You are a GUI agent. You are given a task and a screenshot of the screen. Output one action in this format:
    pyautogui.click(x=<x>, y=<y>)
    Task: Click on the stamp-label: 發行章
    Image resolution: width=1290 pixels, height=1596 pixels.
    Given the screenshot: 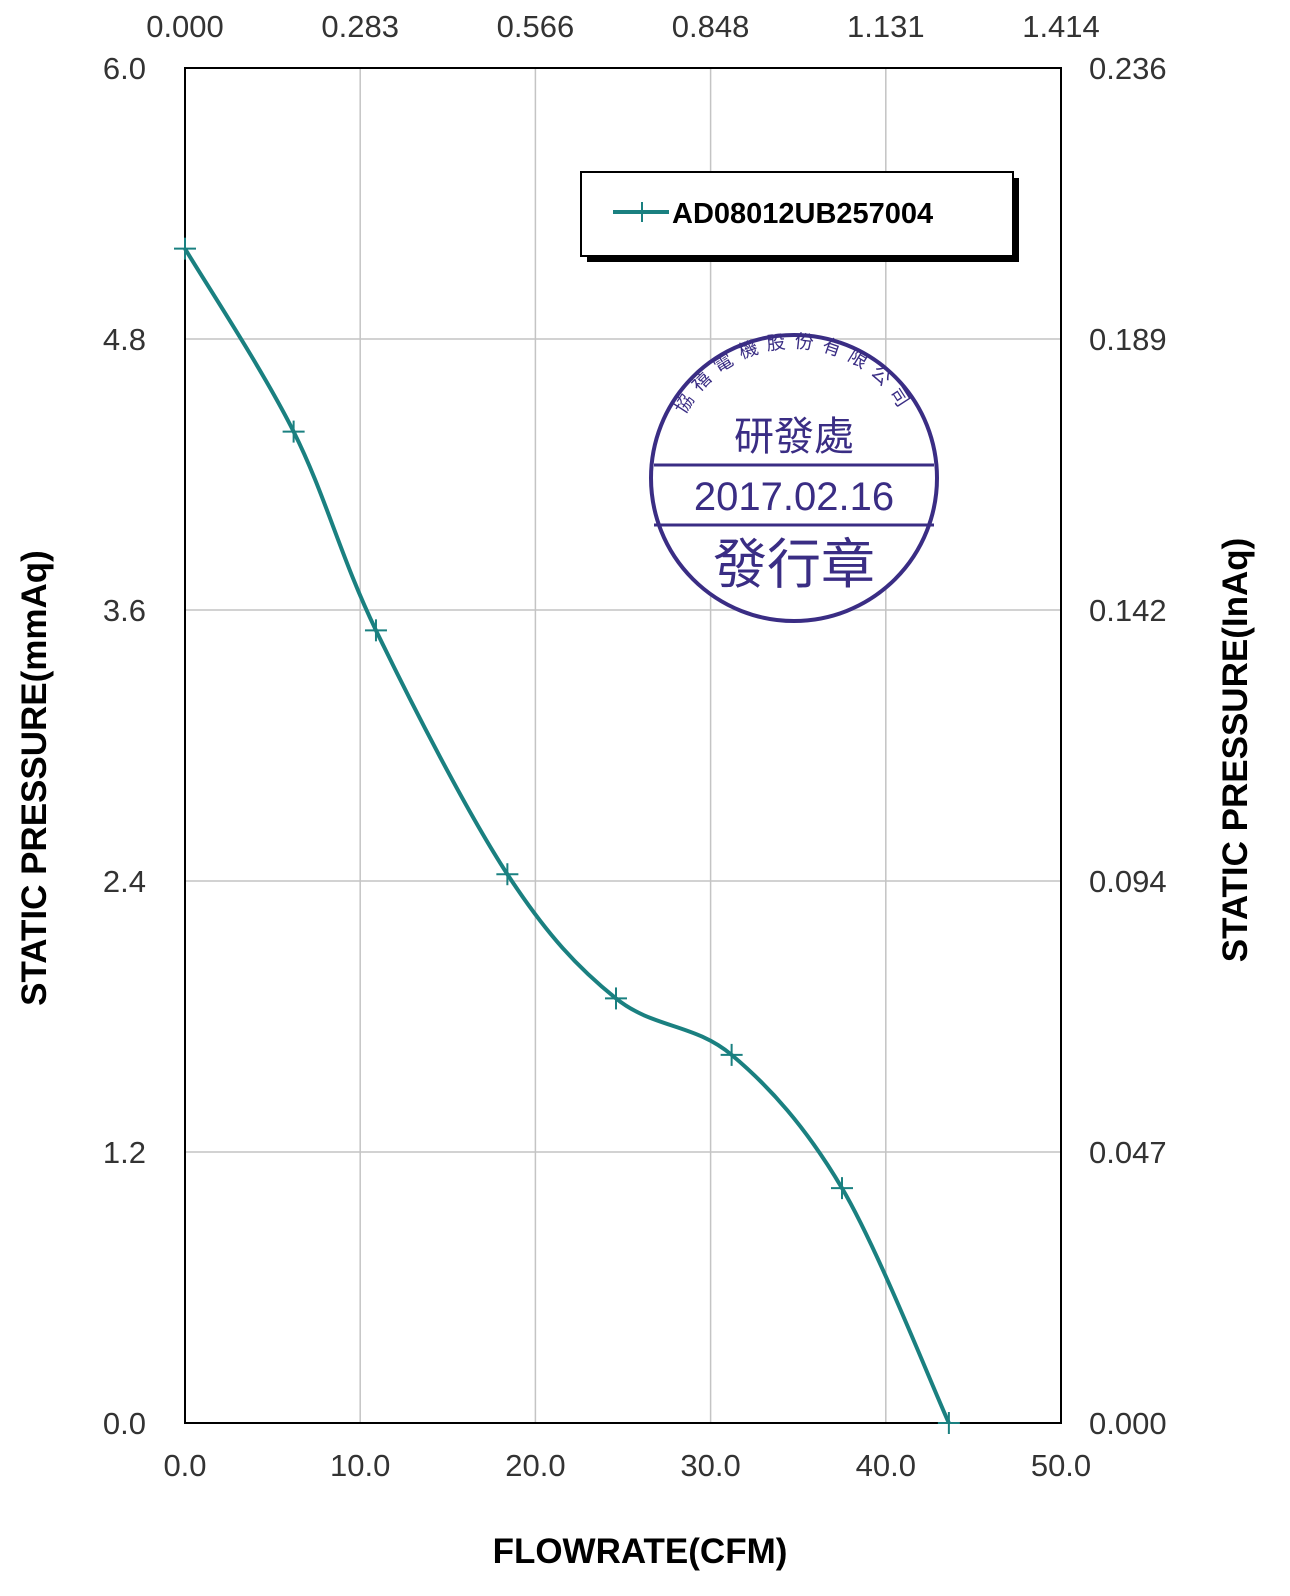 What is the action you would take?
    pyautogui.click(x=794, y=564)
    